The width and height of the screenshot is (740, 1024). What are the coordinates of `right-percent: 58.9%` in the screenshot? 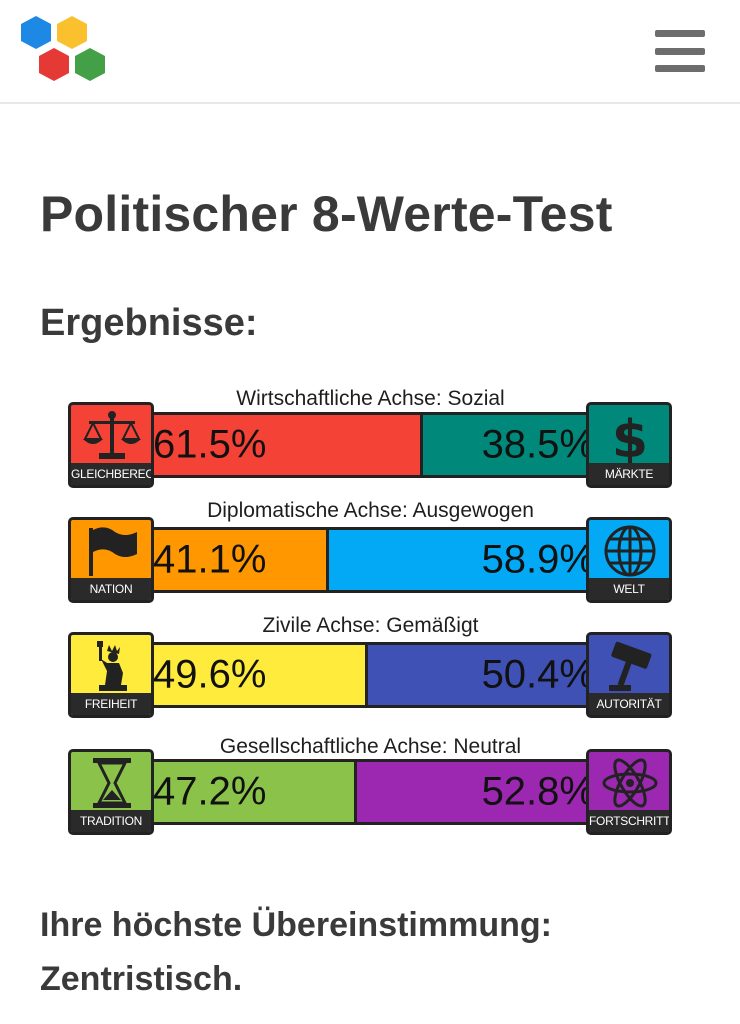 It's located at (538, 559).